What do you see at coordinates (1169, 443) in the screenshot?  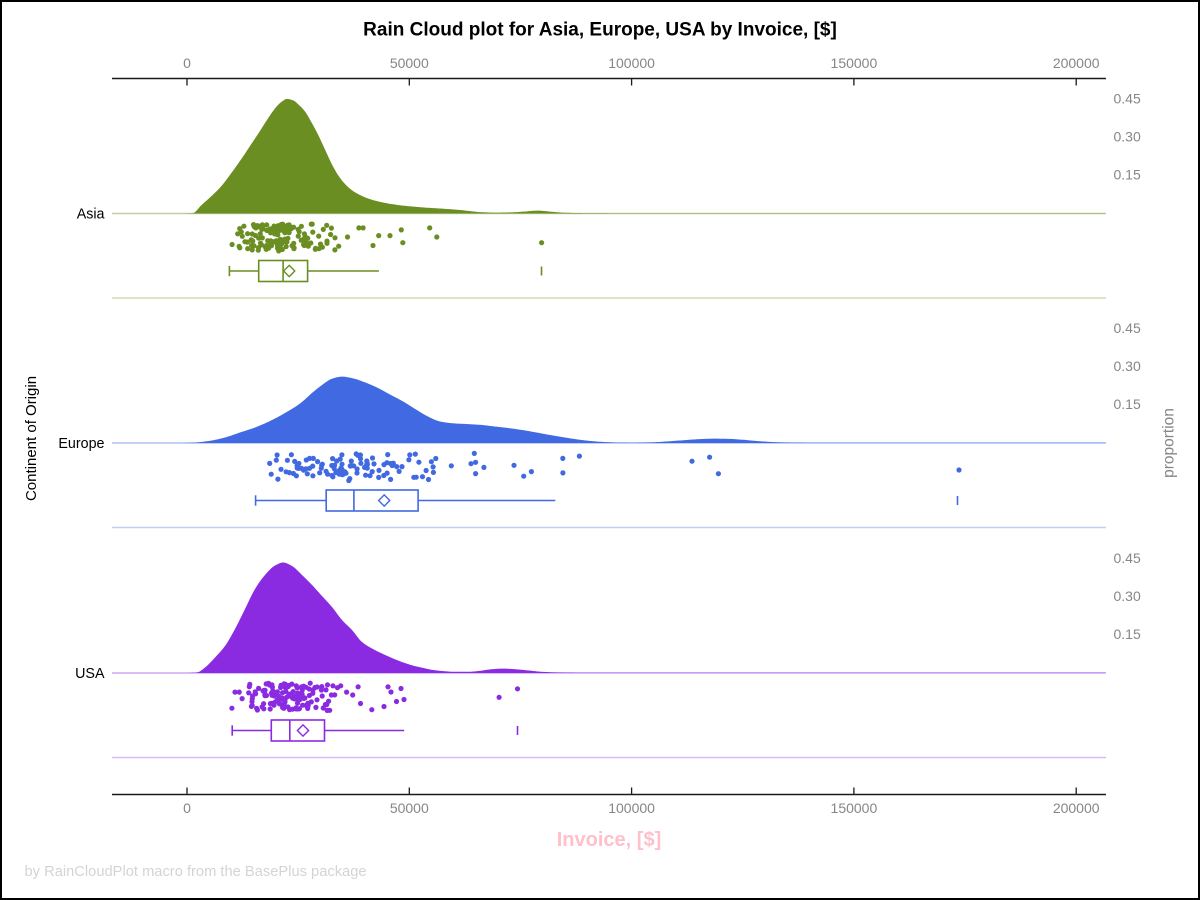 I see `svg-text: proportion` at bounding box center [1169, 443].